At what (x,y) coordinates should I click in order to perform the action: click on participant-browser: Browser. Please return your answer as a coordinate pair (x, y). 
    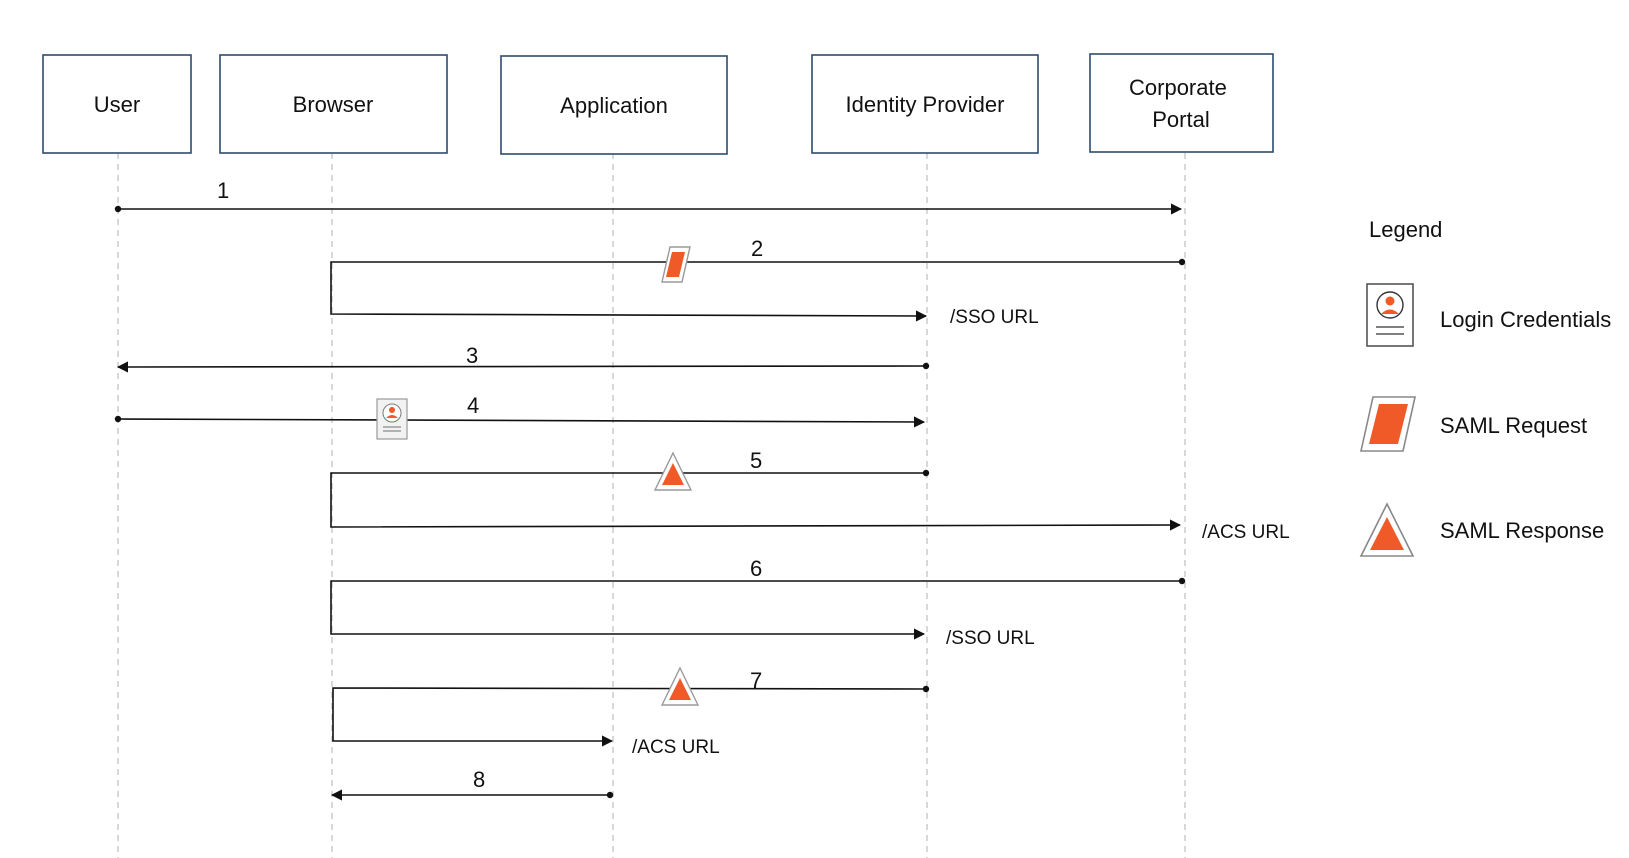
    Looking at the image, I should click on (333, 104).